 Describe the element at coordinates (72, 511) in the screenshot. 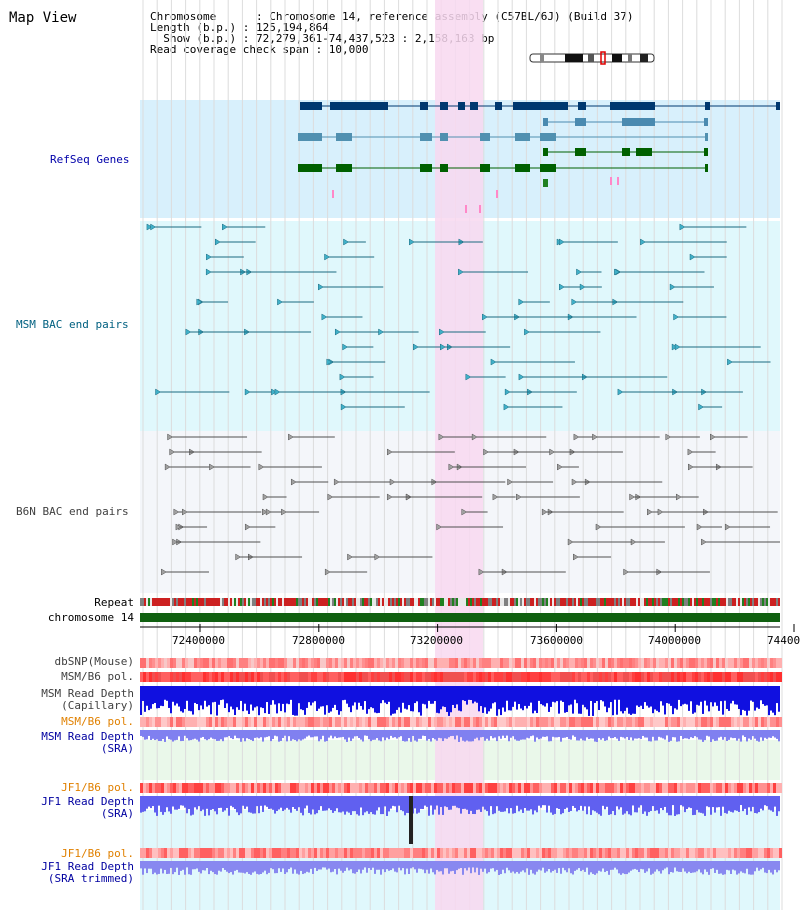

I see `b6n-bac-end-pairs-label: B6N BAC end pairs` at that location.